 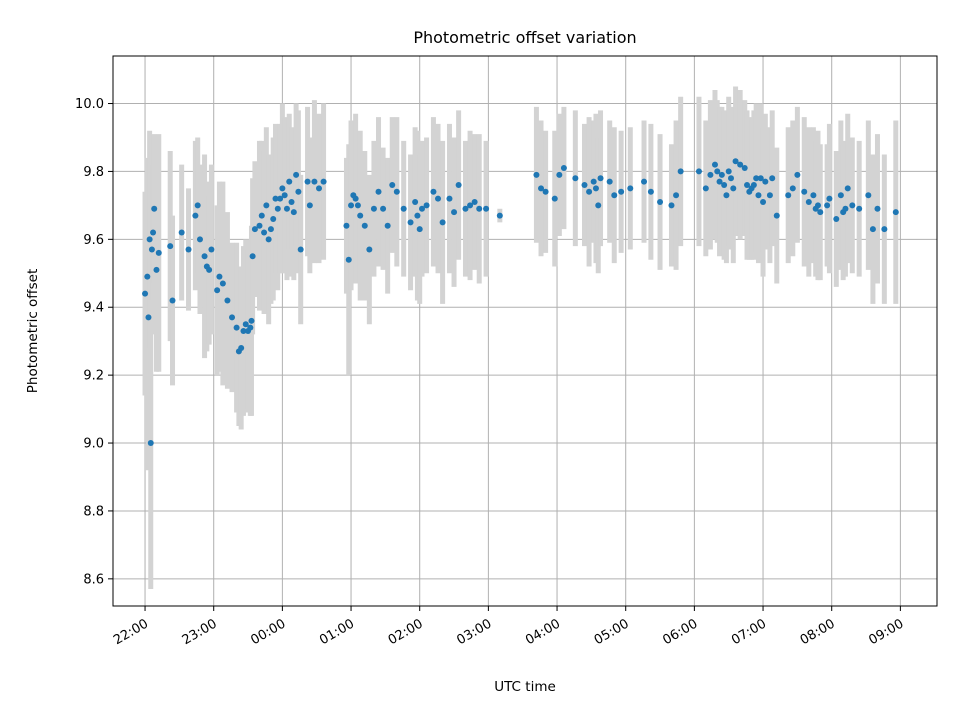 I want to click on y-tick-label: 9.4, so click(x=93, y=308).